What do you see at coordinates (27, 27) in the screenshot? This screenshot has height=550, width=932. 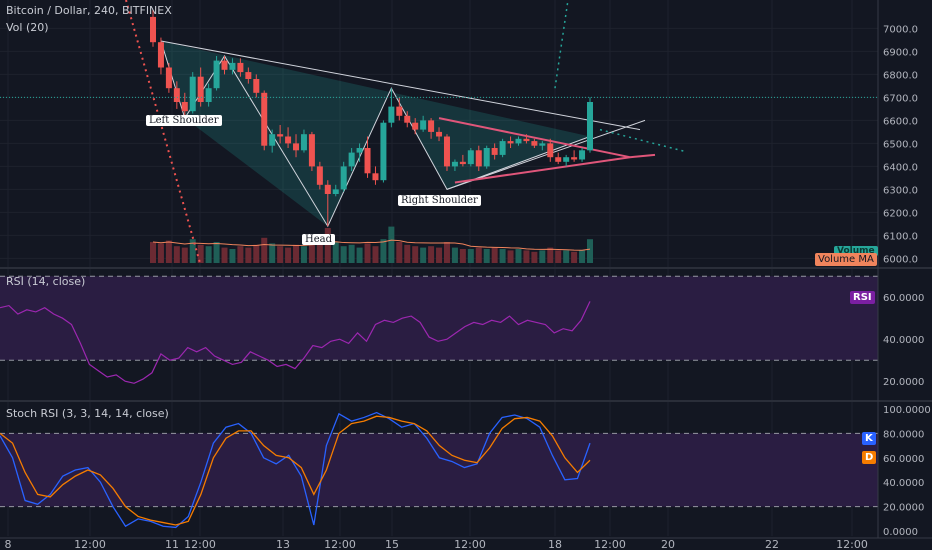 I see `volume-indicator-label: Vol (20)` at bounding box center [27, 27].